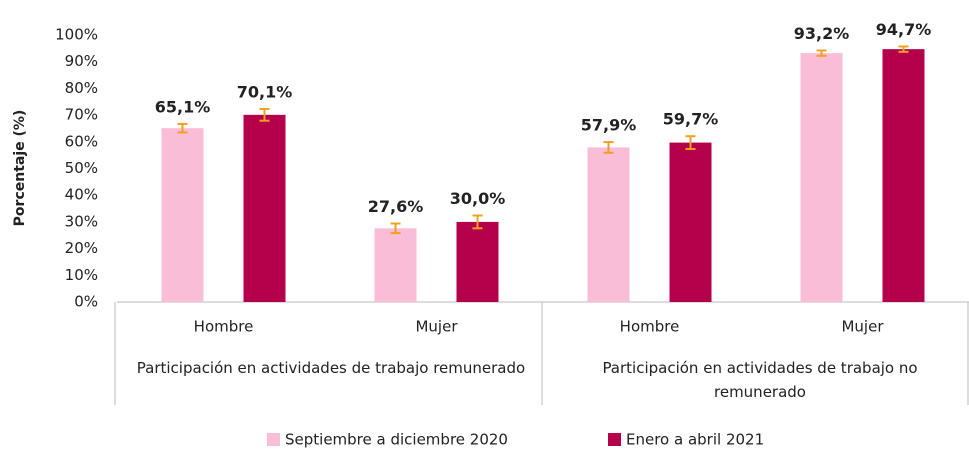 This screenshot has height=454, width=969. What do you see at coordinates (81, 115) in the screenshot?
I see `y-tick-label: 70%` at bounding box center [81, 115].